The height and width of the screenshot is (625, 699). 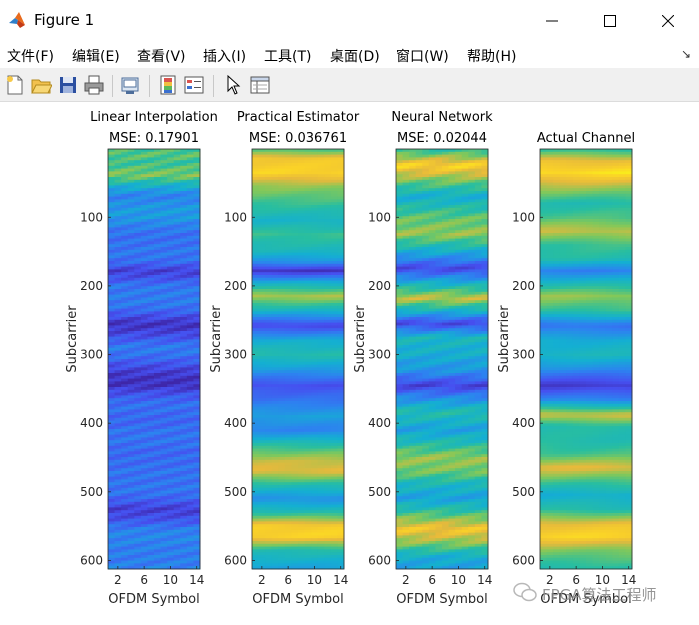 What do you see at coordinates (685, 54) in the screenshot?
I see `dock-arrow-icon: ↘` at bounding box center [685, 54].